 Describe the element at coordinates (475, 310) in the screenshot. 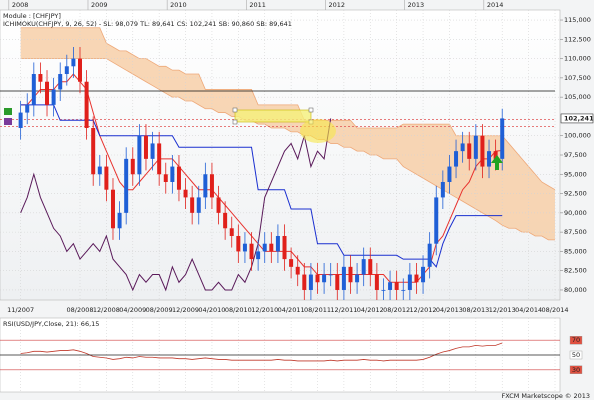

I see `x-tick-label: 08/2013` at that location.